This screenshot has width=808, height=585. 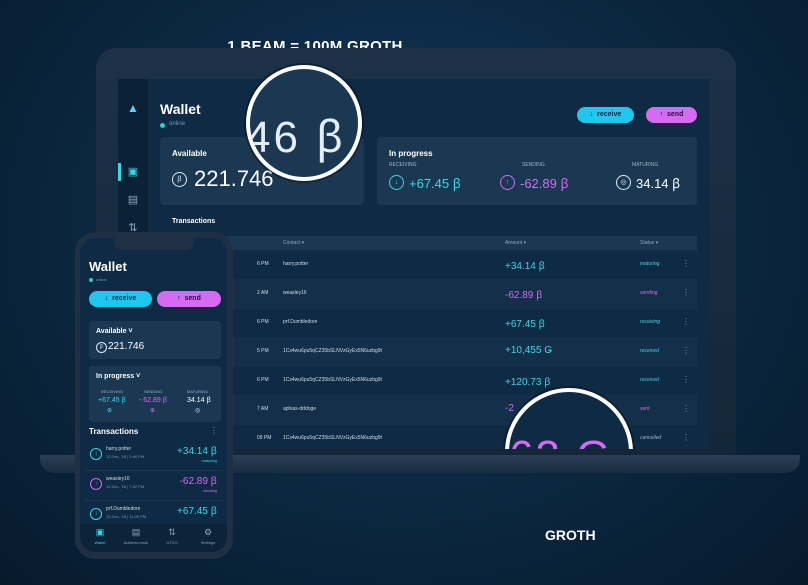 I want to click on phone-sending-label: SENDING, so click(x=153, y=391).